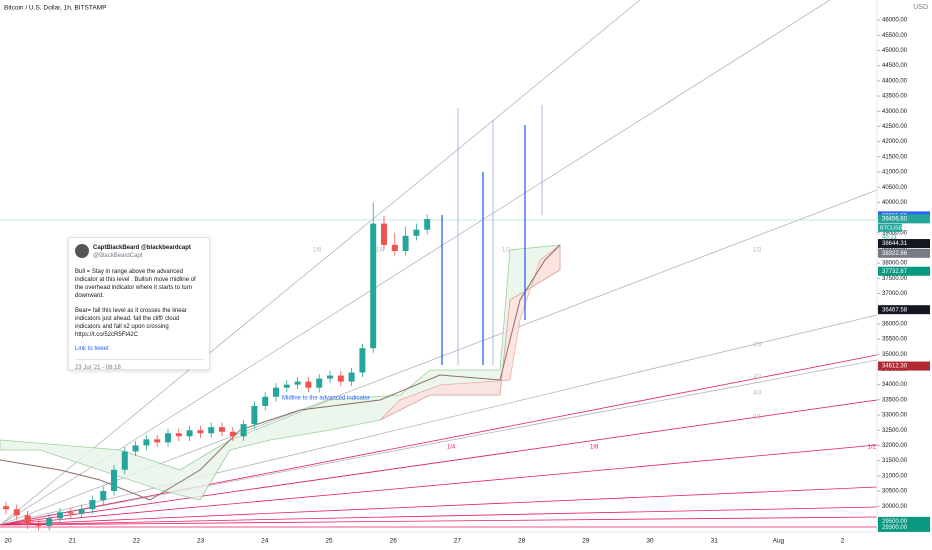 The image size is (932, 550). I want to click on x-tick-label: 31, so click(715, 541).